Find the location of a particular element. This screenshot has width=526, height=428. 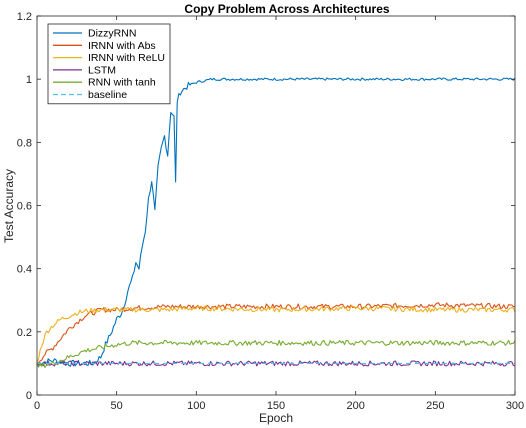

y-tick-label: 1 is located at coordinates (29, 80).